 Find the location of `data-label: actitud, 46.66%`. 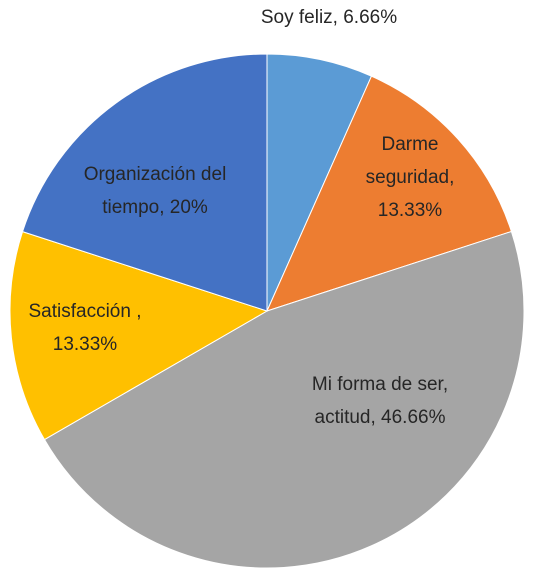

data-label: actitud, 46.66% is located at coordinates (380, 417).